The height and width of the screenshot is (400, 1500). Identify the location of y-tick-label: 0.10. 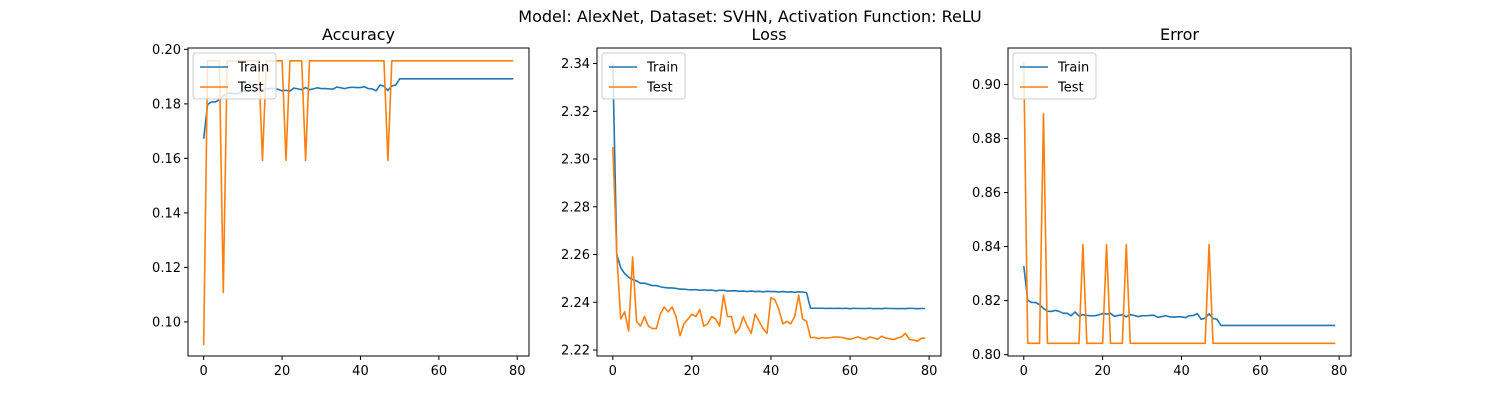
(166, 322).